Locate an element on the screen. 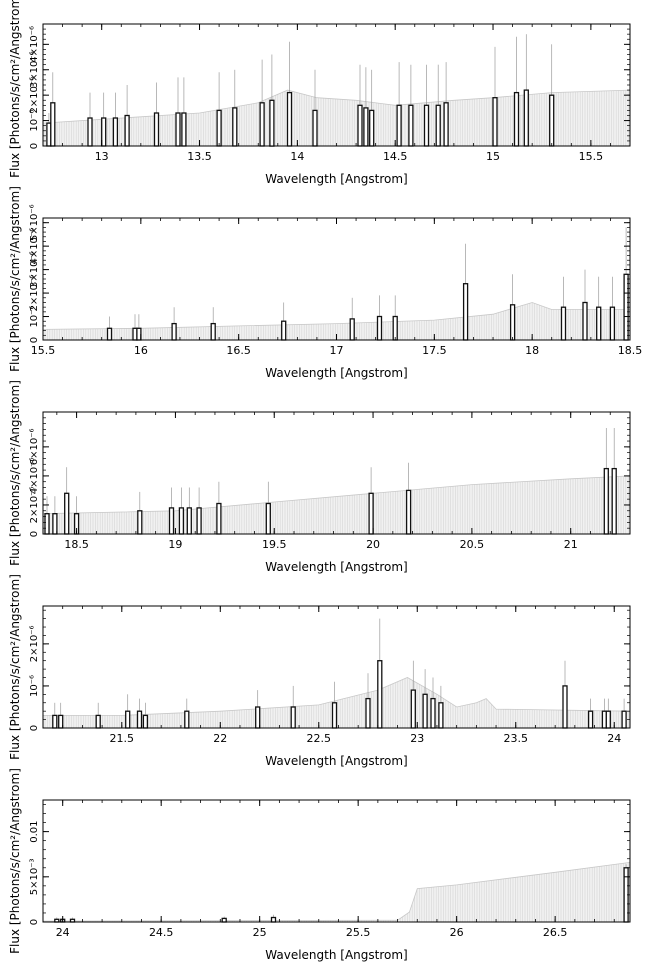 This screenshot has width=652, height=972. model-line is located at coordinates (337, 696).